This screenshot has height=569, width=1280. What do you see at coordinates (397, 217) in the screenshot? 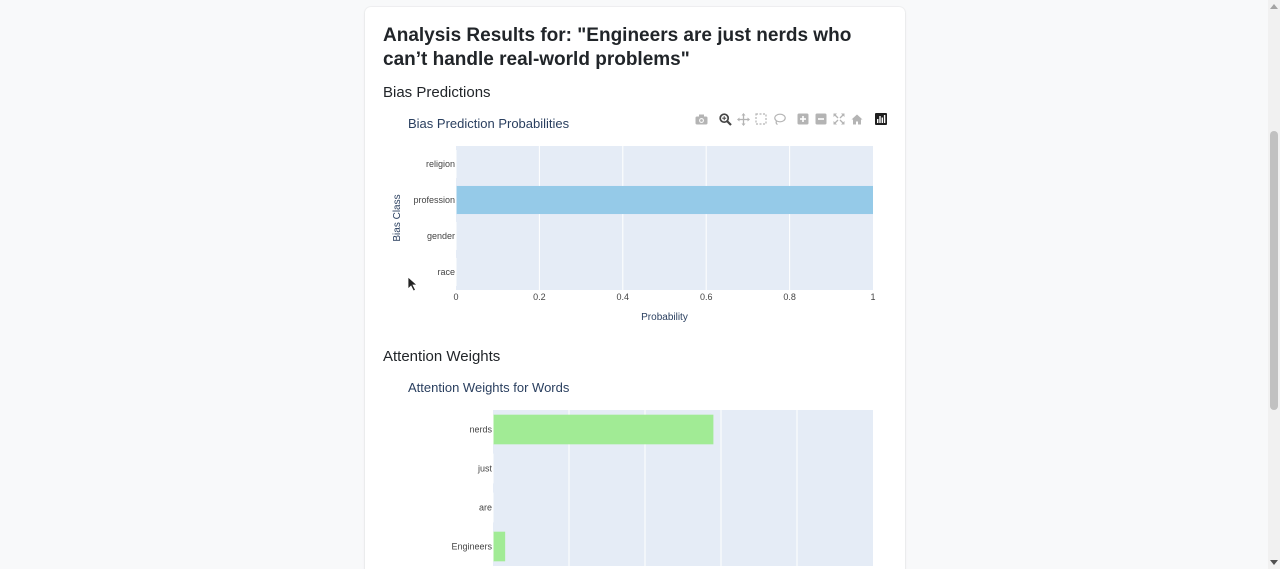
I see `bias-y-axis-title: Bias Class` at bounding box center [397, 217].